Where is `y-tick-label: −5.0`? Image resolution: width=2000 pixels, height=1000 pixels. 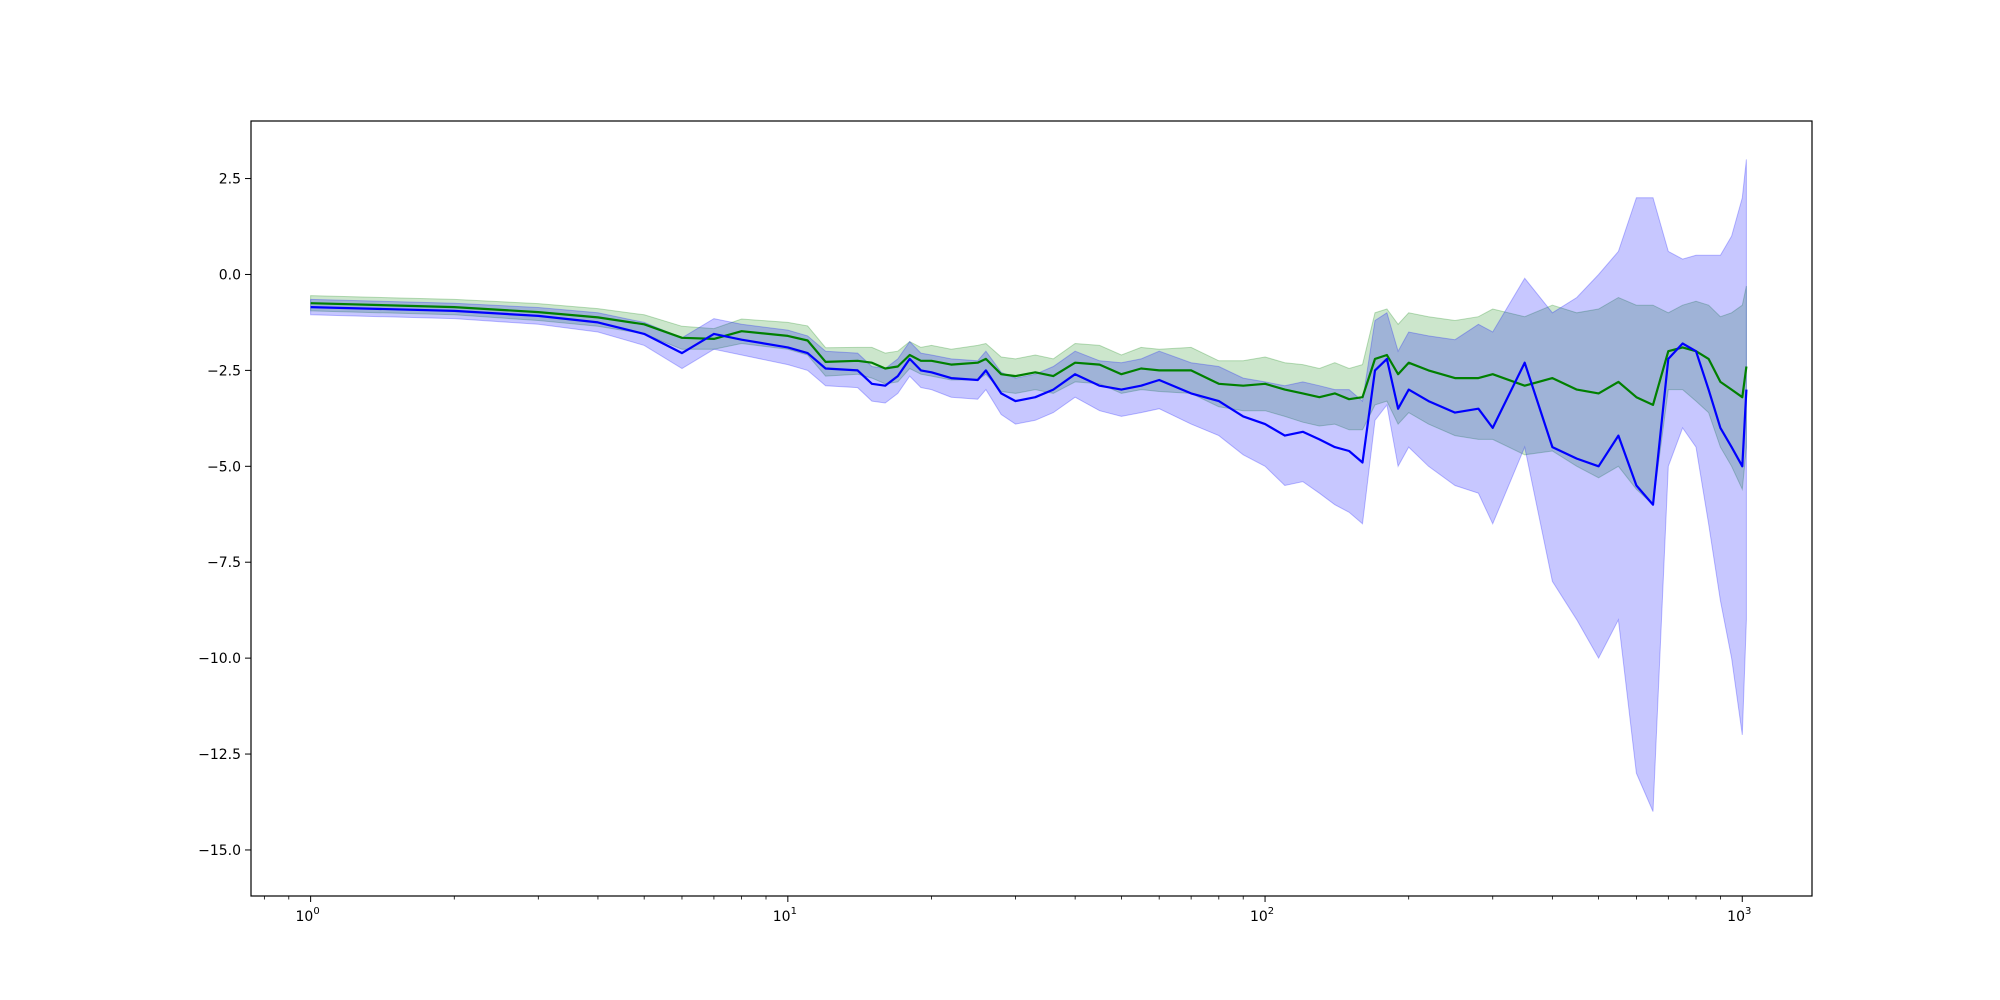 y-tick-label: −5.0 is located at coordinates (224, 467).